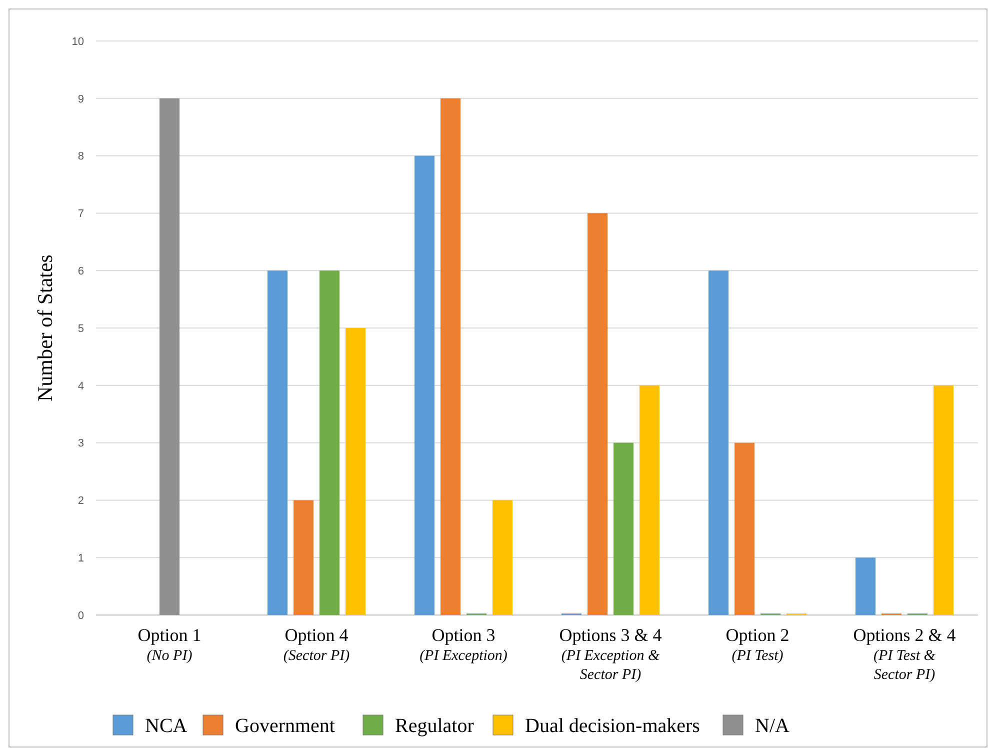 Image resolution: width=988 pixels, height=751 pixels. Describe the element at coordinates (81, 328) in the screenshot. I see `y-tick-label: 5` at that location.